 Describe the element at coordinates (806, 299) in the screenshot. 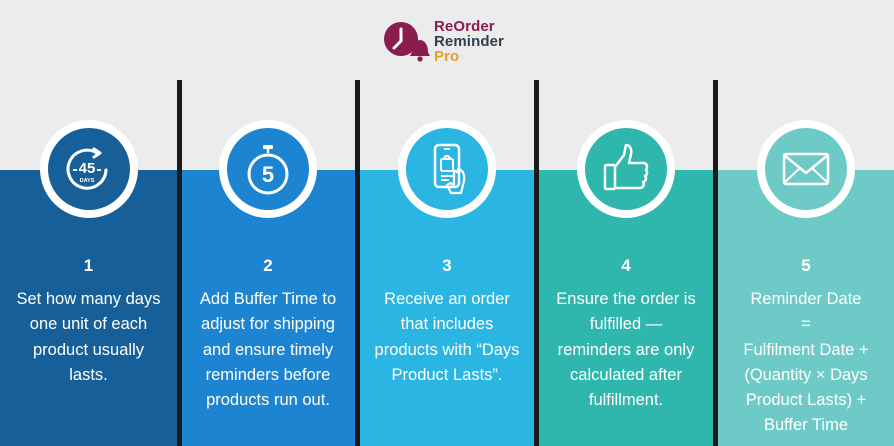

I see `step-5-line: Reminder Date` at that location.